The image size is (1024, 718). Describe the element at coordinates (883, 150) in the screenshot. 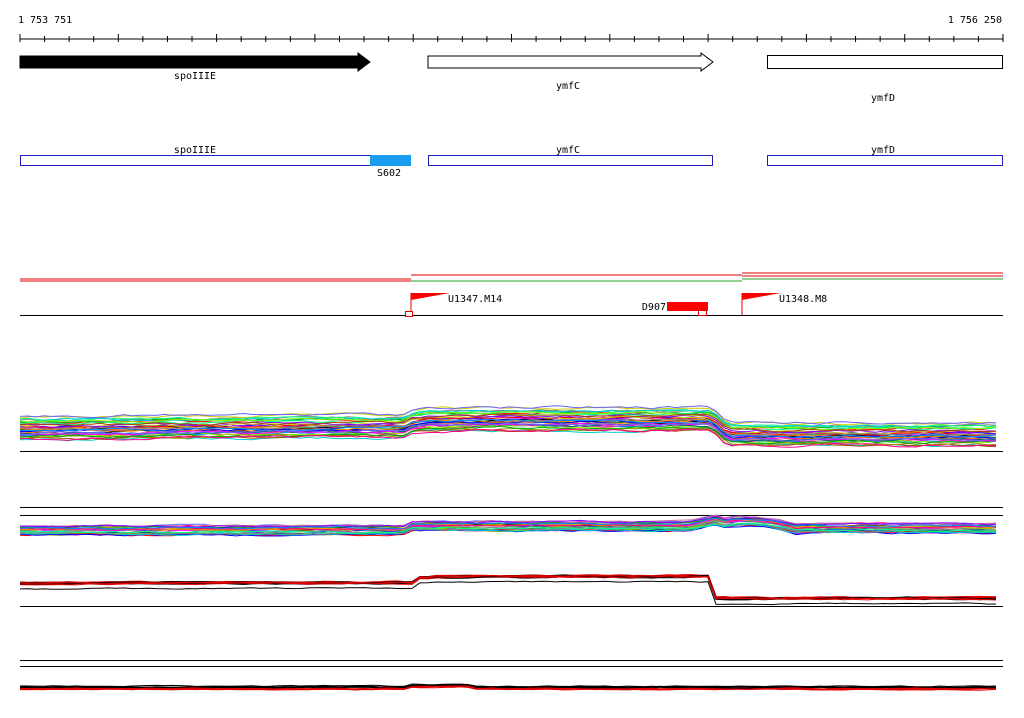

I see `cds-label-ymfd: ymfD` at that location.